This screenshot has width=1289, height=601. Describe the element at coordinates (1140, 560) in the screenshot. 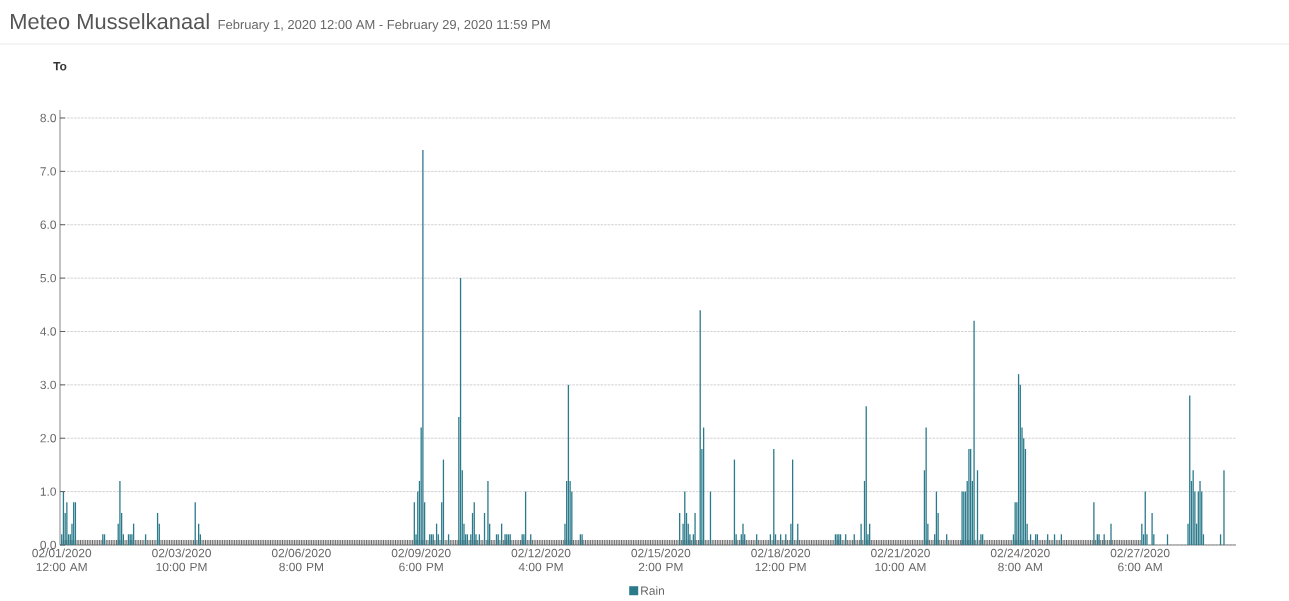

I see `x-tick-label: 02/27/2020 6:00 AM` at that location.